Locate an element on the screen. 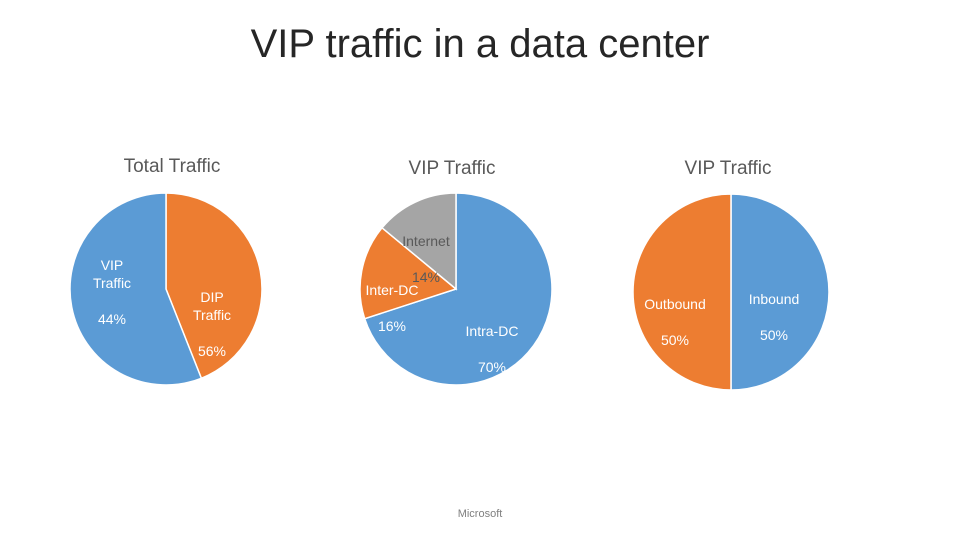  slice-name: Outbound is located at coordinates (675, 304).